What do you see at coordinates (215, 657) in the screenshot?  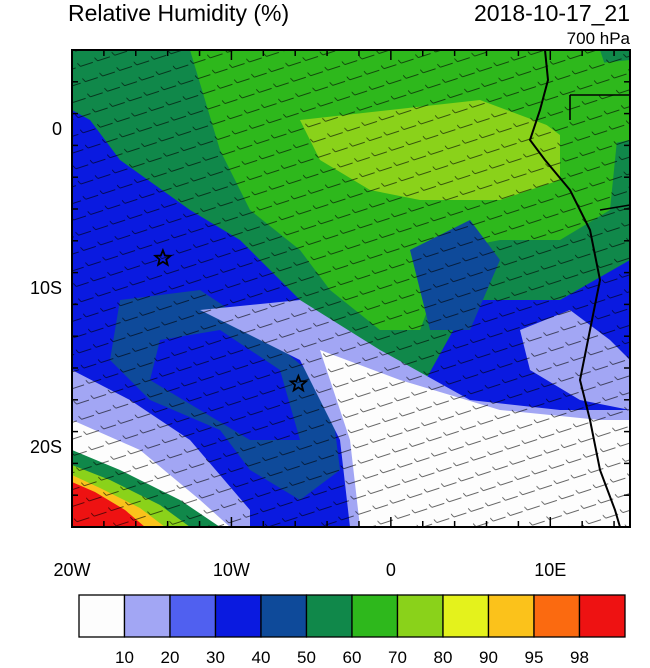 I see `colorbar-label: 30` at bounding box center [215, 657].